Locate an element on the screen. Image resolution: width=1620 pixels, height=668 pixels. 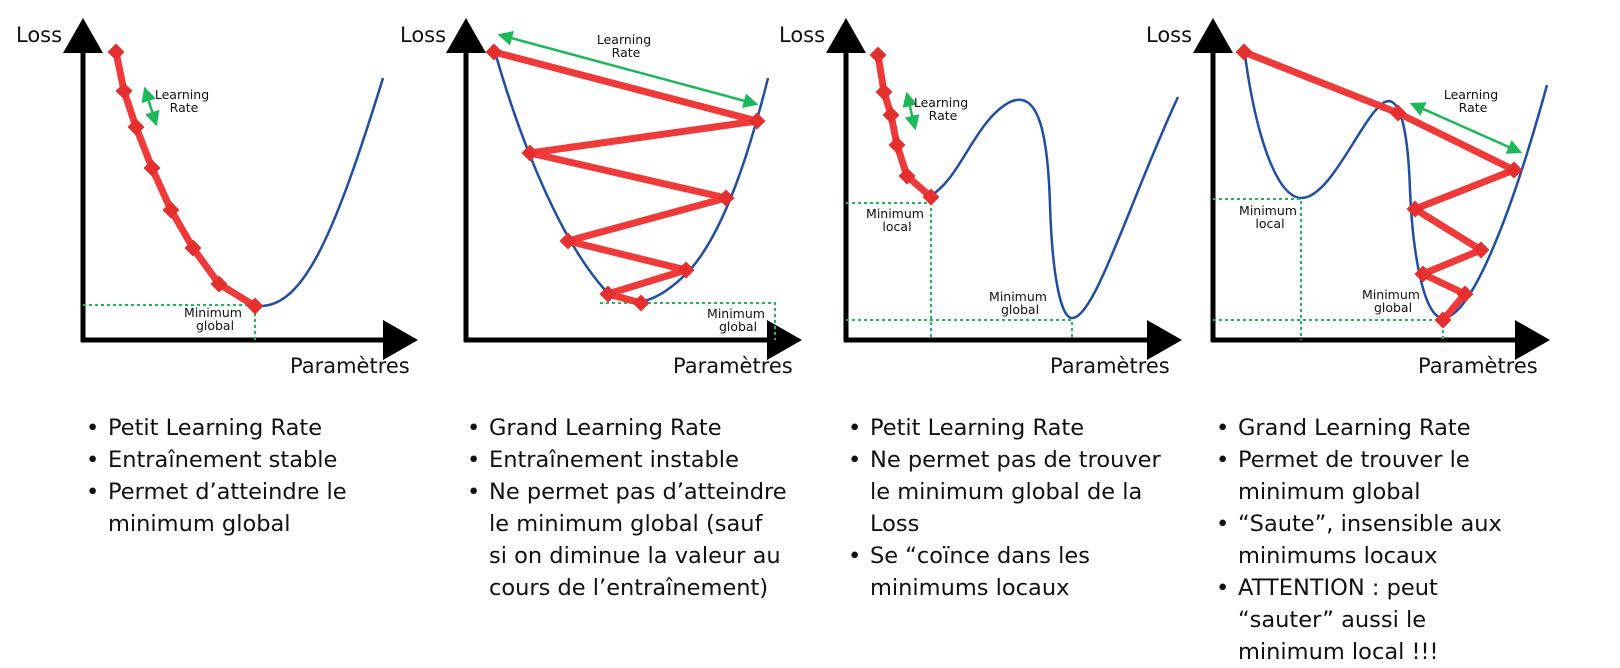
descent-path is located at coordinates (627, 177).